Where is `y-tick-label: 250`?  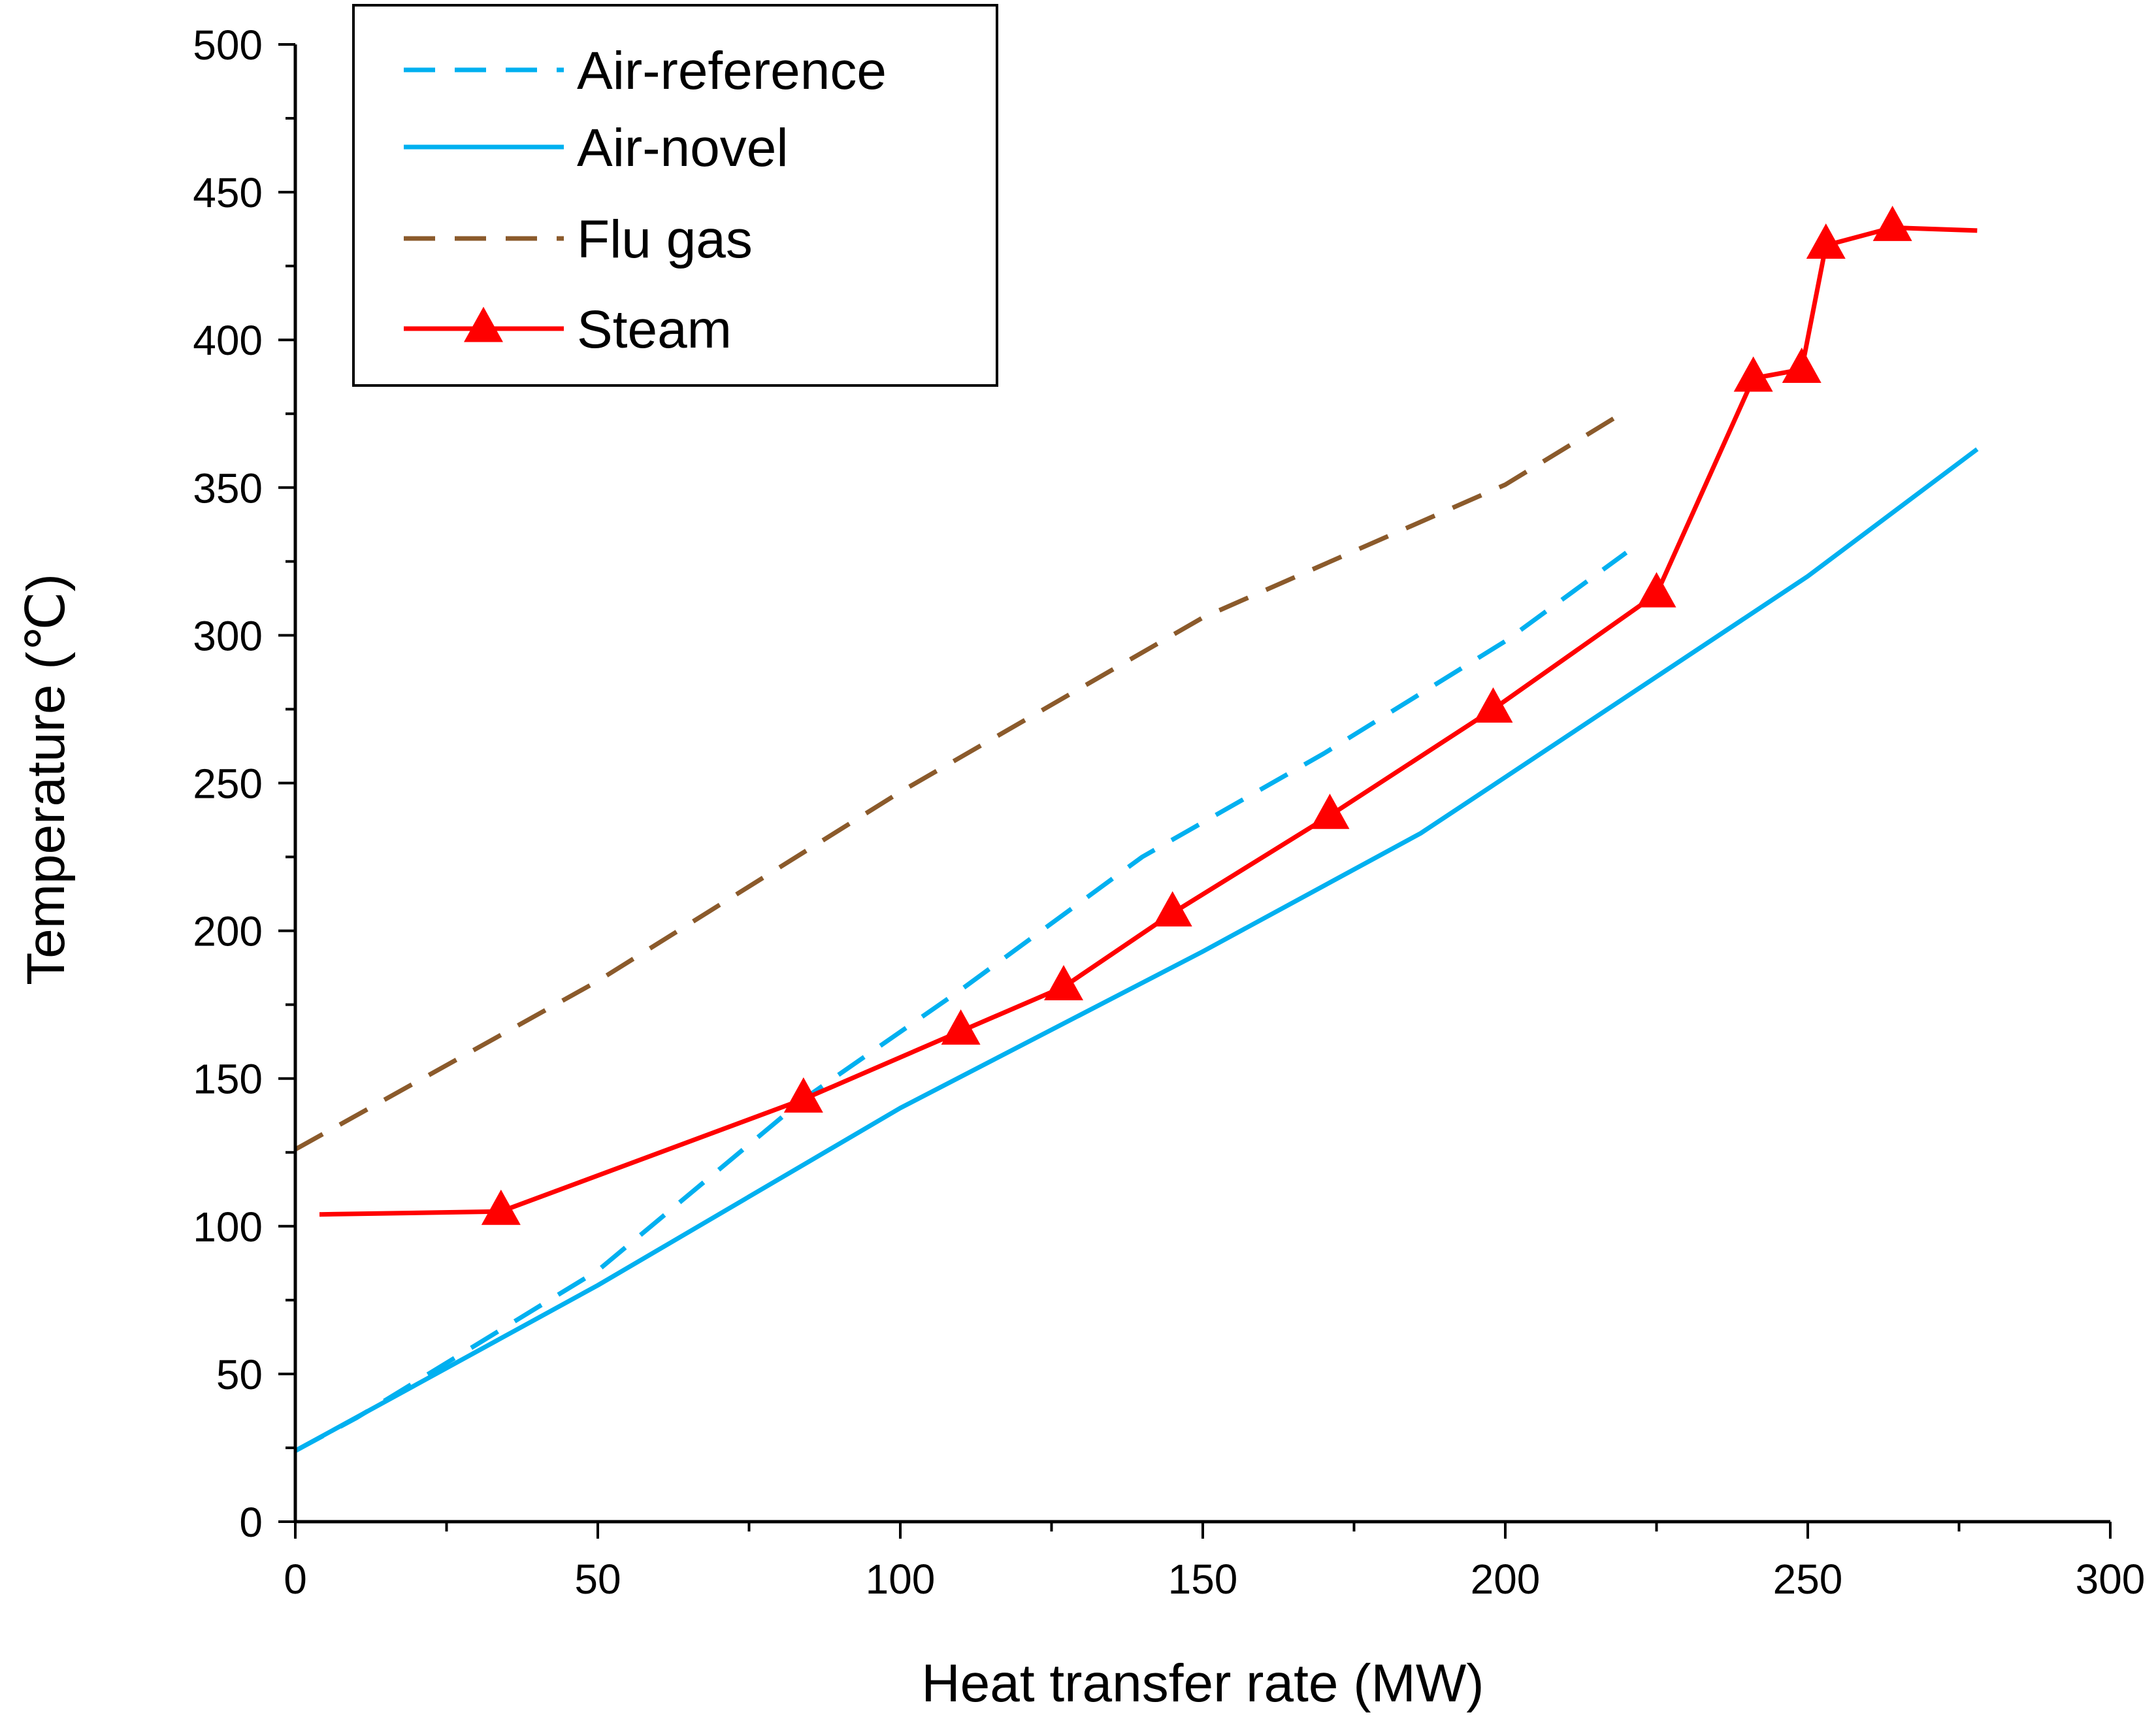 y-tick-label: 250 is located at coordinates (228, 784).